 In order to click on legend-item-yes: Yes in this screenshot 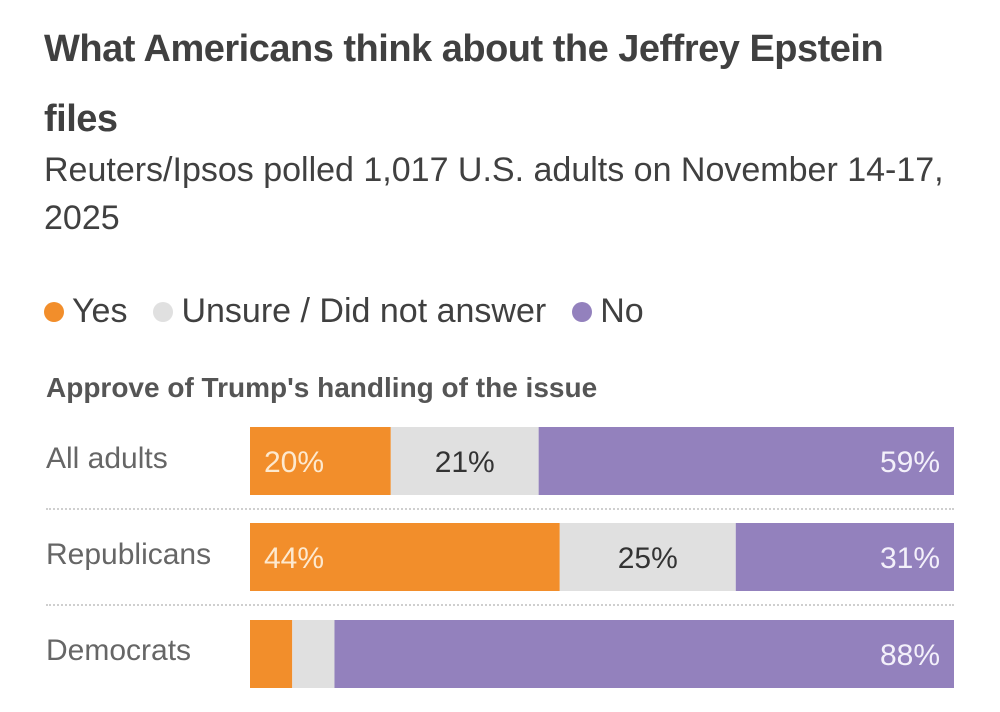, I will do `click(85, 311)`.